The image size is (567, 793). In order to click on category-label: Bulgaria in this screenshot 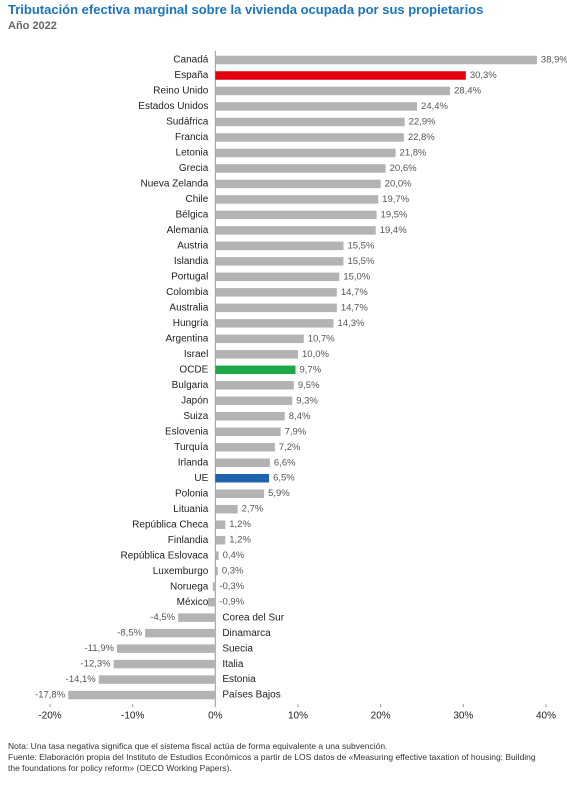, I will do `click(190, 385)`.